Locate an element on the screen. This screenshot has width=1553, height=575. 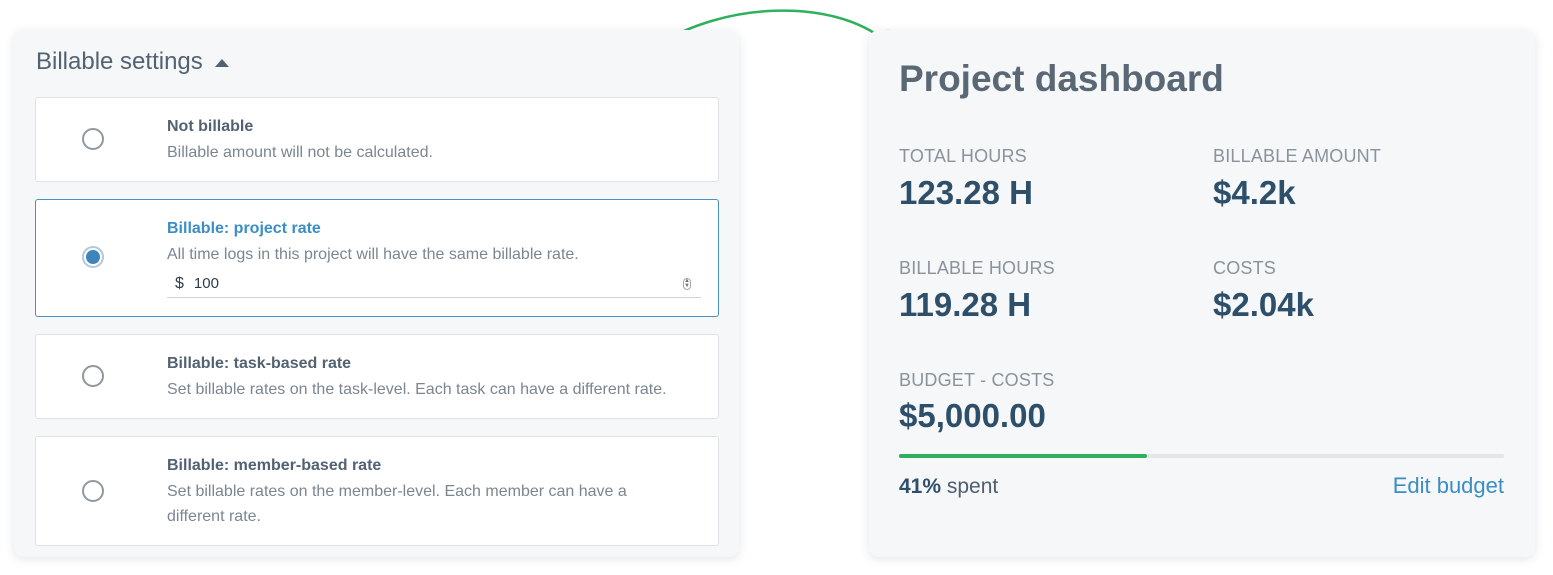
budget-costs-label: BUDGET - COSTS is located at coordinates (977, 380).